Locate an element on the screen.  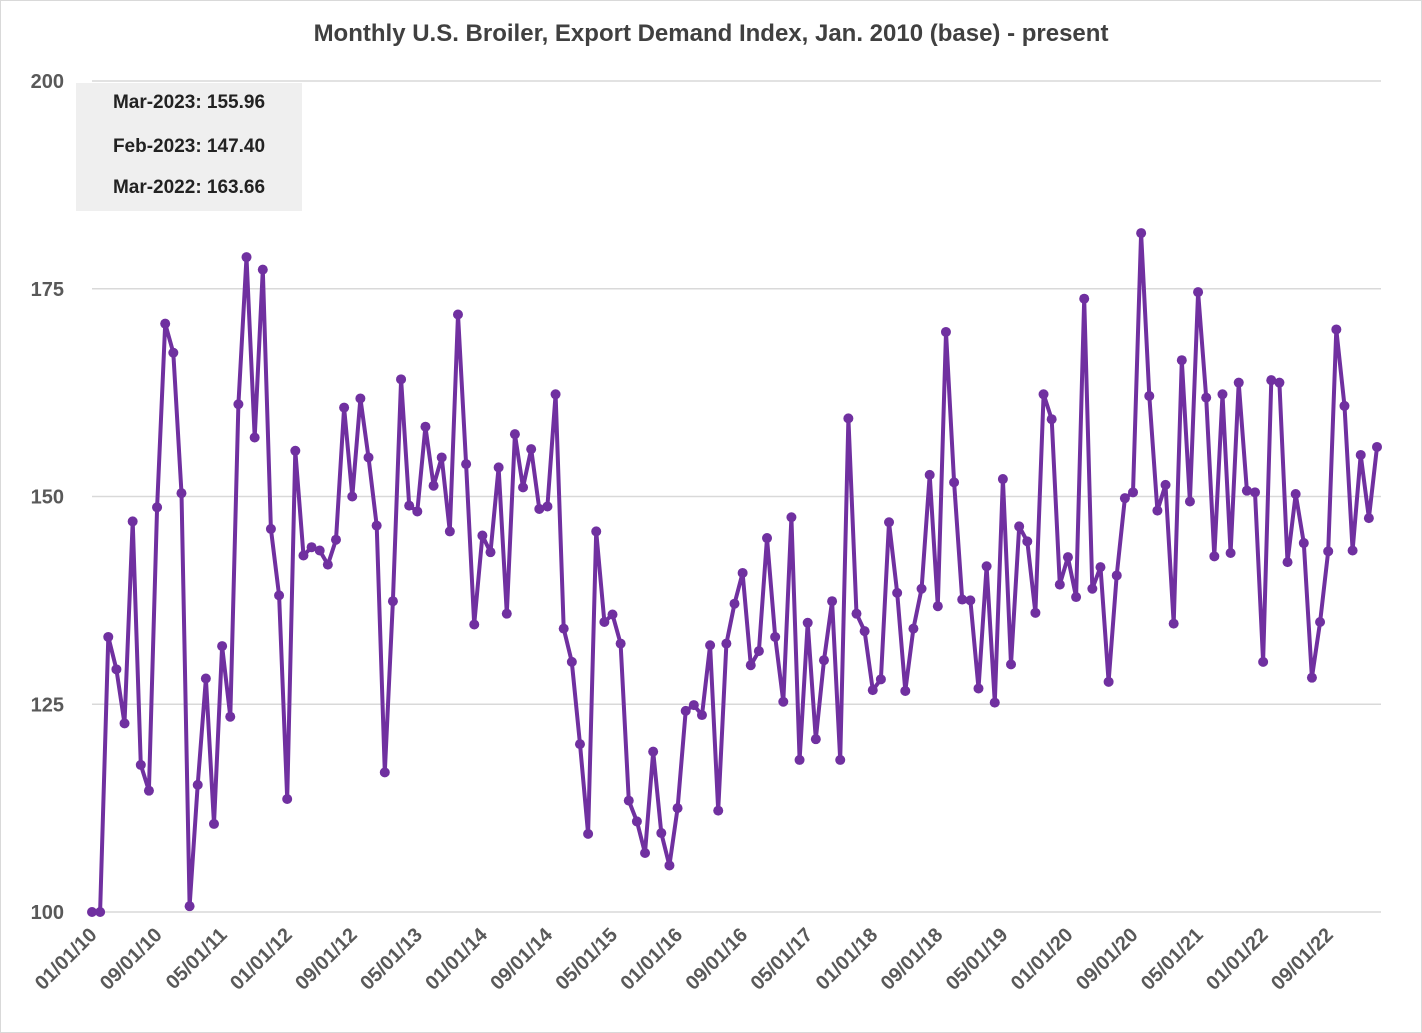
x-tick-label: 01/01/22 is located at coordinates (1237, 959).